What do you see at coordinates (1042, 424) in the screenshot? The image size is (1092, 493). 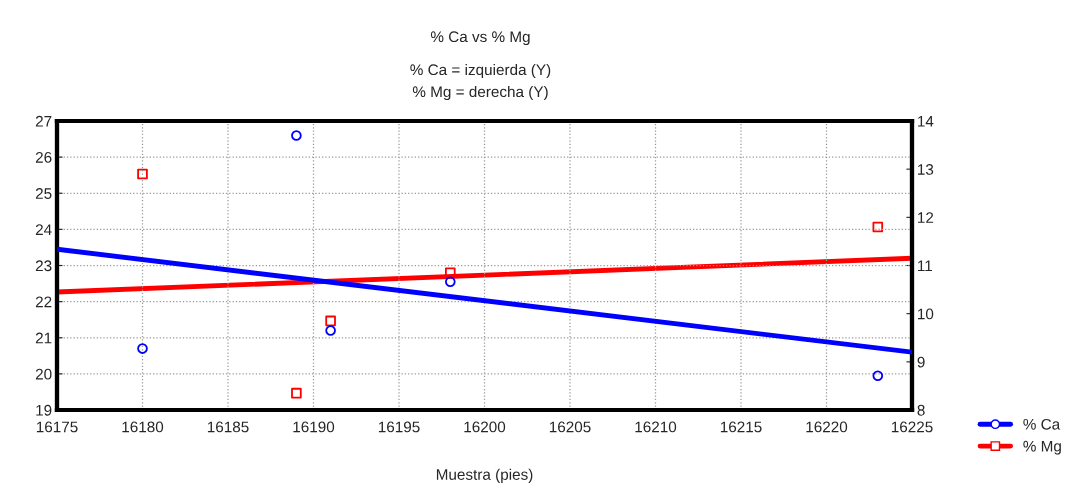 I see `legend-label: % Ca` at bounding box center [1042, 424].